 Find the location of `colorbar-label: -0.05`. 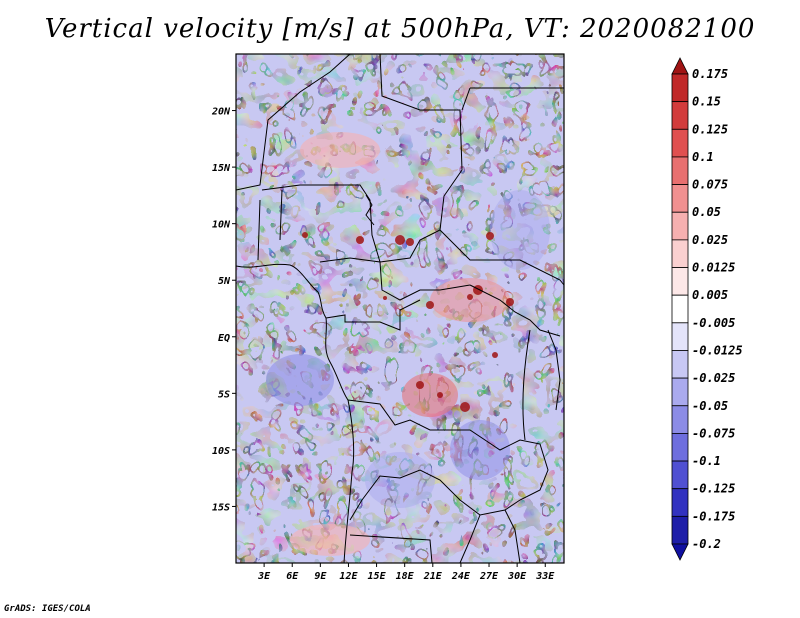

colorbar-label: -0.05 is located at coordinates (710, 406).